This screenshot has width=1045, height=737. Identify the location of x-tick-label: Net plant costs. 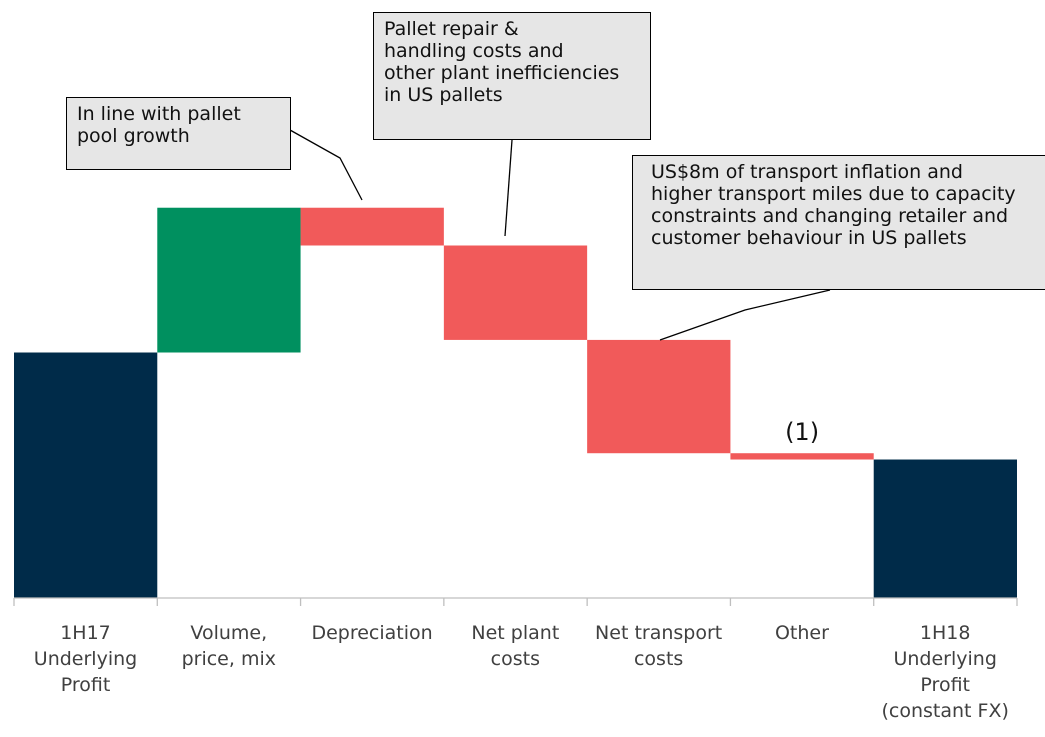
(515, 646).